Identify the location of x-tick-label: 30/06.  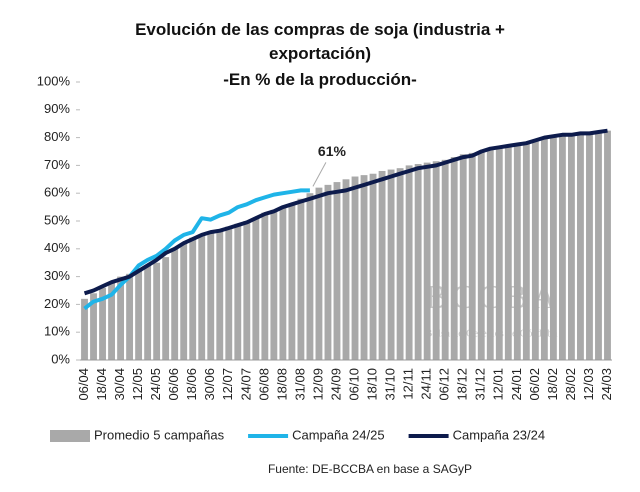
(209, 384).